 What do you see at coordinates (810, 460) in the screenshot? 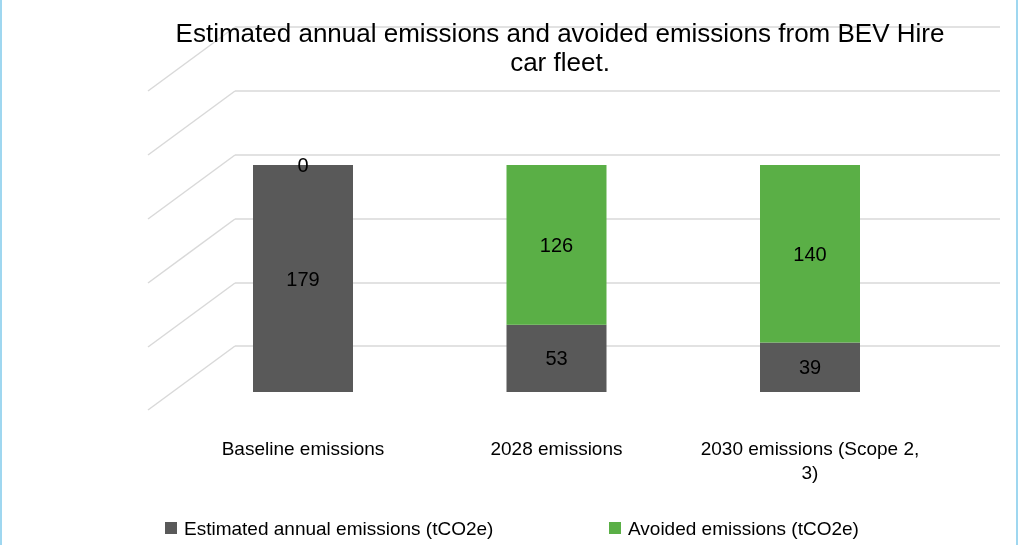
I see `x-tick-label: 2030 emissions (Scope 2, 3)` at bounding box center [810, 460].